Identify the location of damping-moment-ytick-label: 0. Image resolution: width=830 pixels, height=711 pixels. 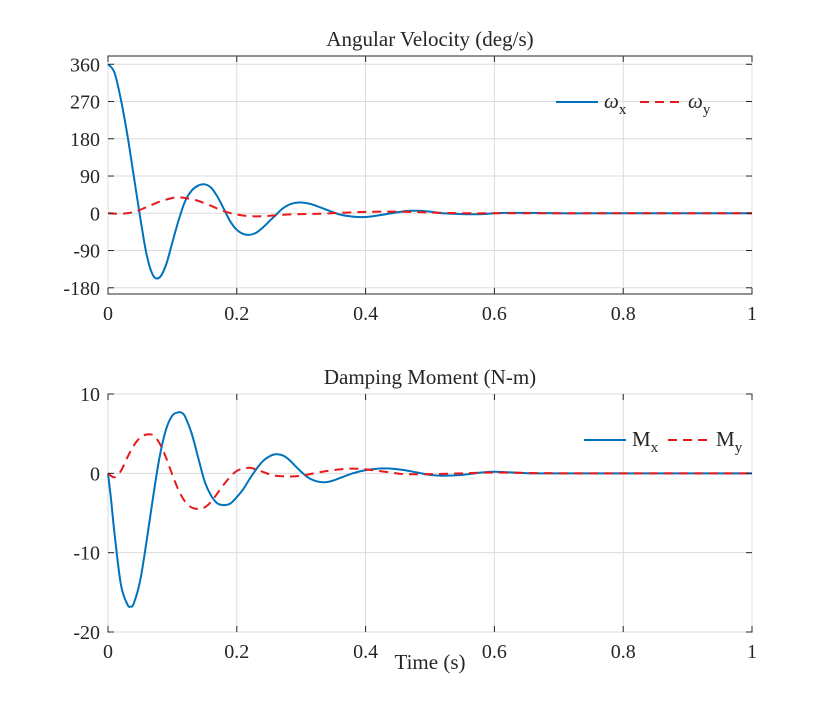
(95, 474).